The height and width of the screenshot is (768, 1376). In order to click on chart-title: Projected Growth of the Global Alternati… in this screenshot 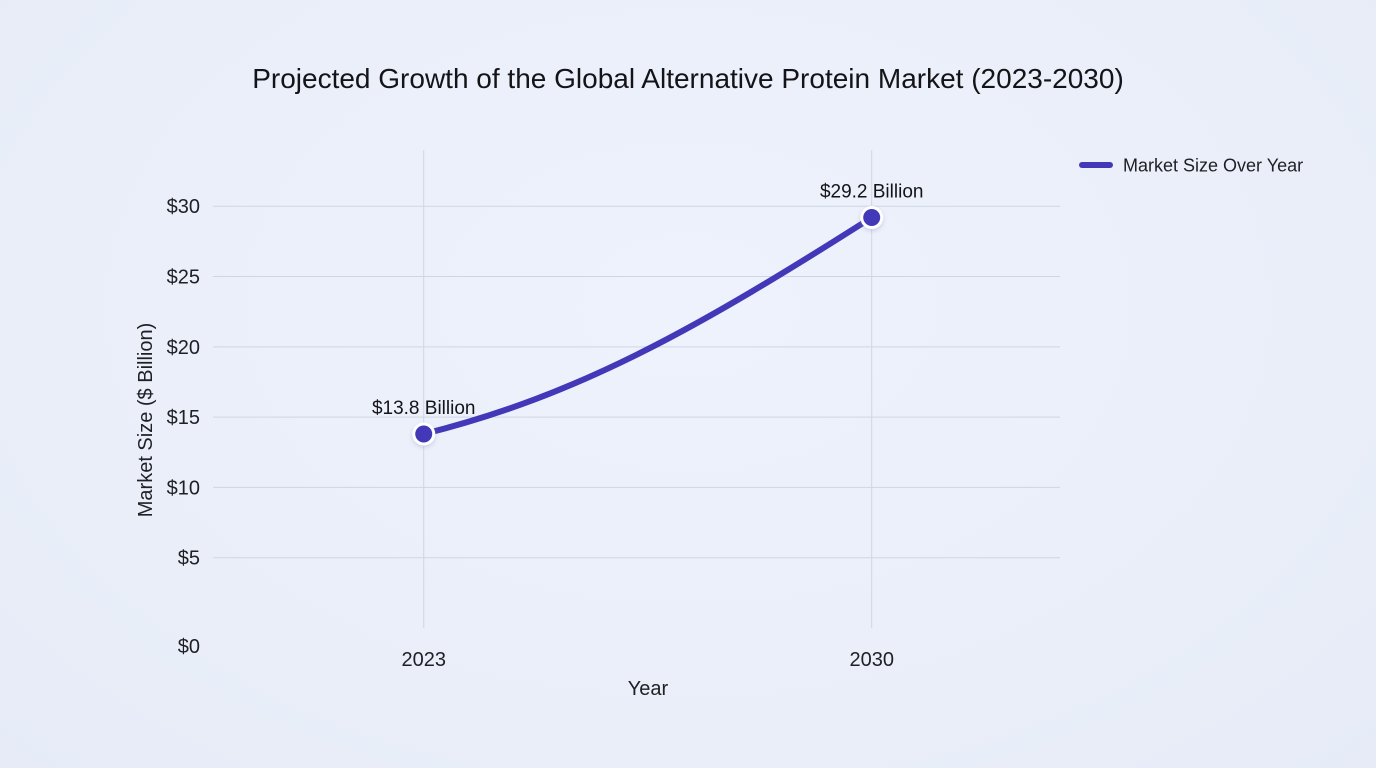, I will do `click(688, 78)`.